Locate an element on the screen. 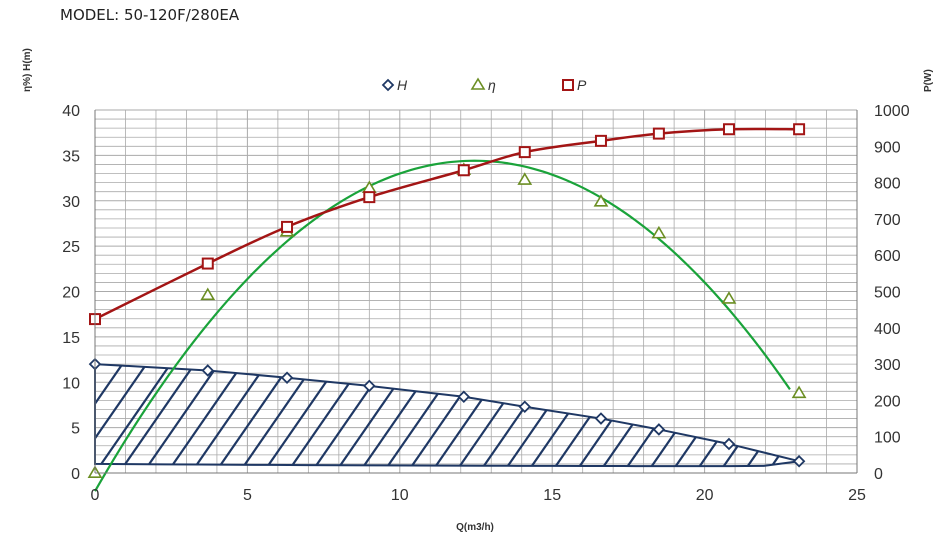  y-right-tick-label: 300 is located at coordinates (887, 365).